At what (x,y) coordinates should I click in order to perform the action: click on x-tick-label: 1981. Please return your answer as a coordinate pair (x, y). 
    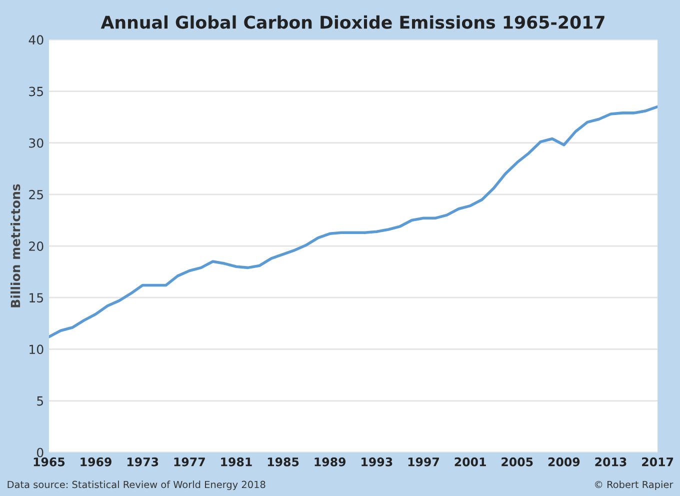
    Looking at the image, I should click on (236, 461).